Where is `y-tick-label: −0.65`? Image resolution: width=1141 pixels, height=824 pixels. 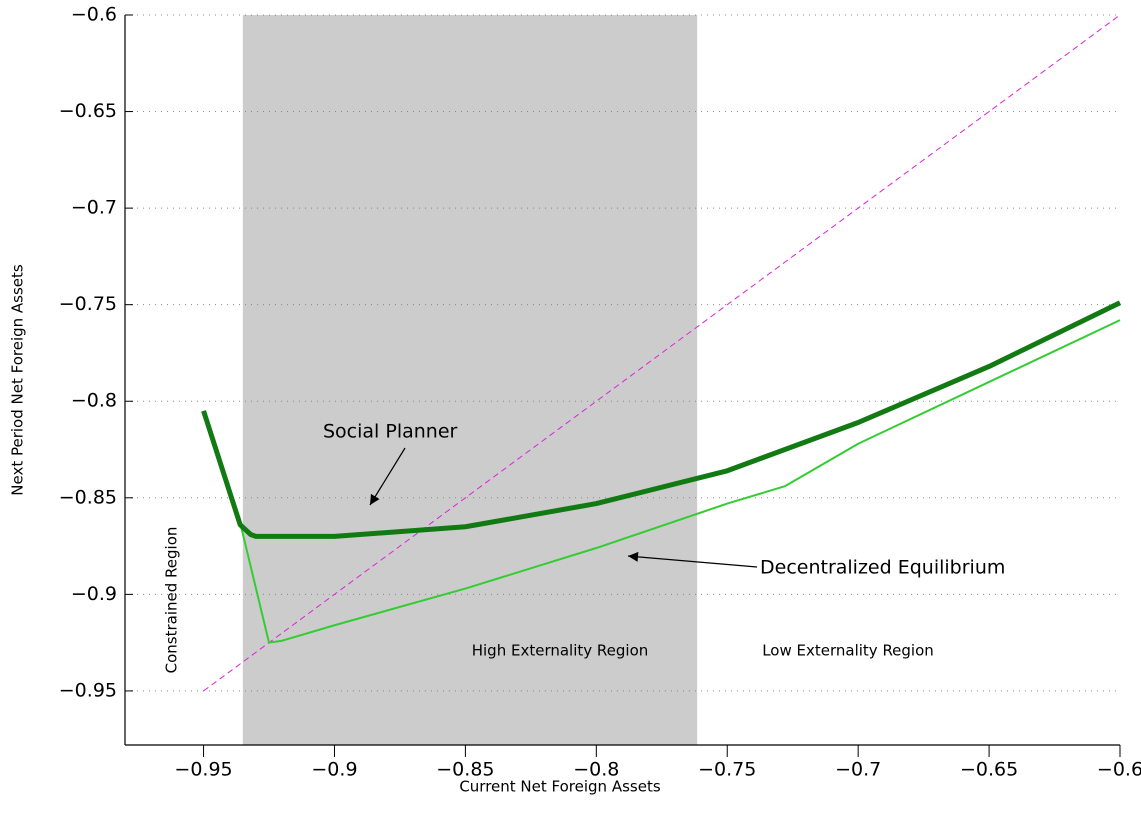
y-tick-label: −0.65 is located at coordinates (88, 111).